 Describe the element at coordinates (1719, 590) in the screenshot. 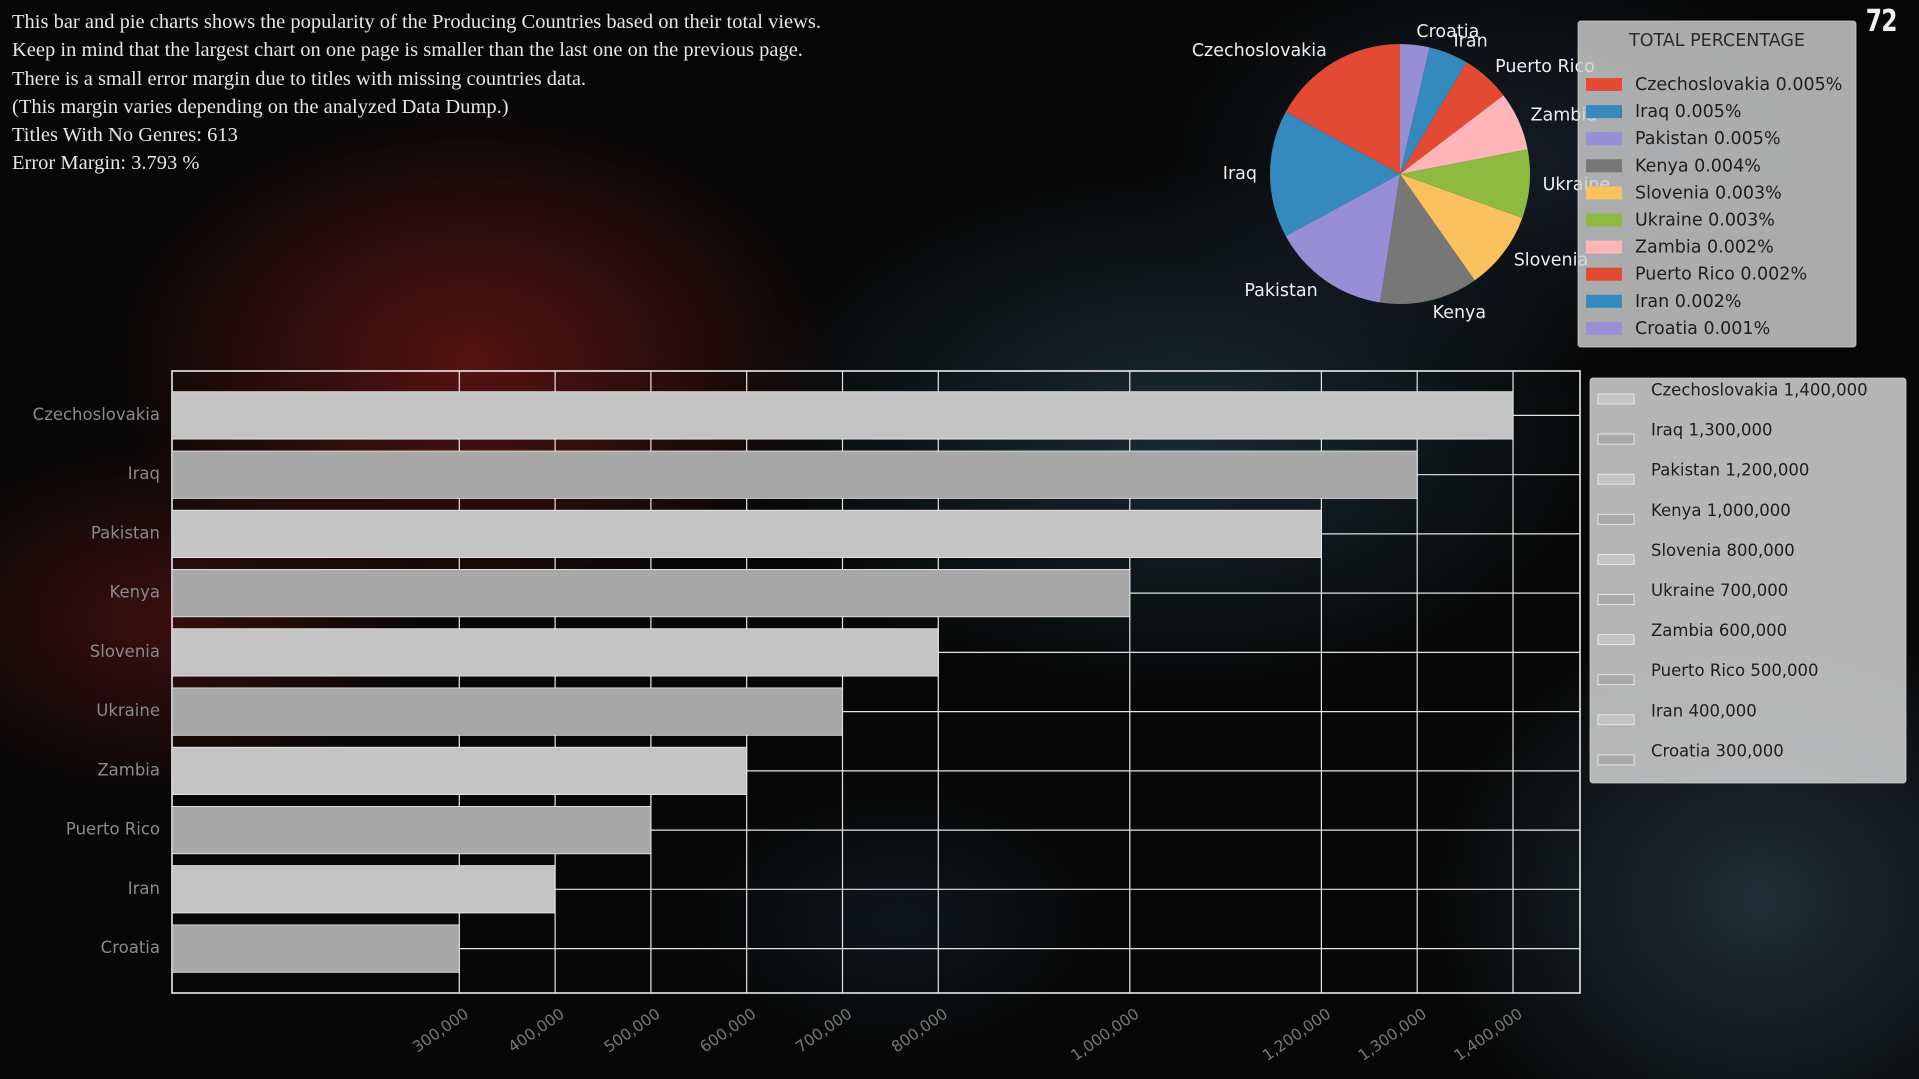

I see `bar-legend-entry: Ukraine 700,000` at that location.